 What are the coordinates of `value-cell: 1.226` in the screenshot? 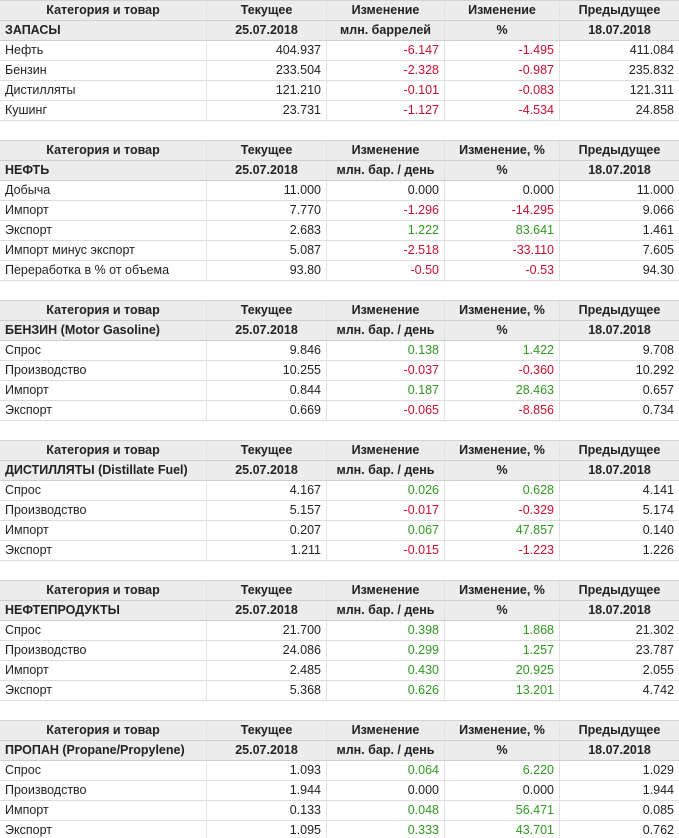 It's located at (658, 550).